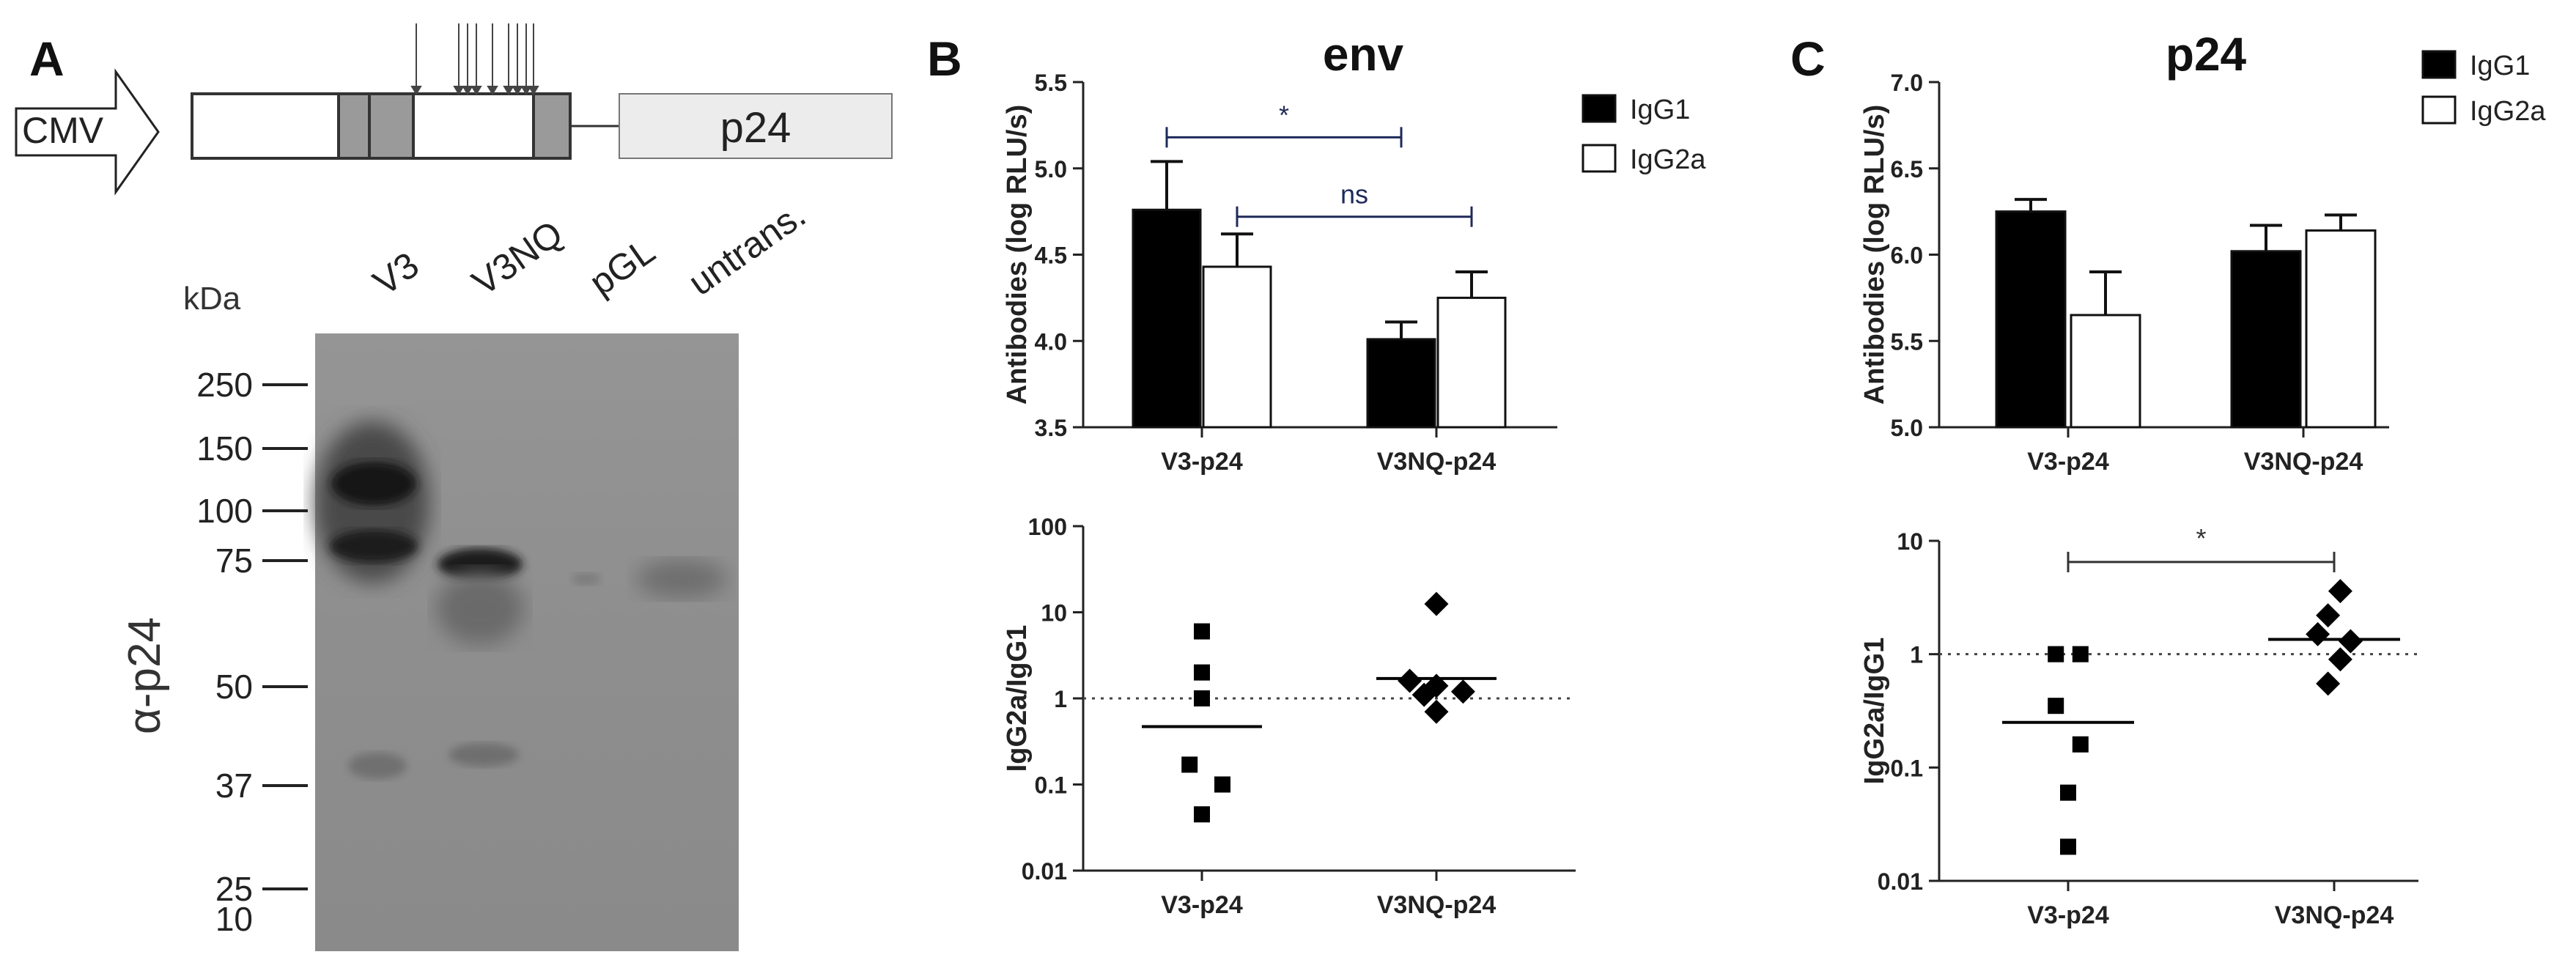 This screenshot has height=971, width=2576. What do you see at coordinates (1808, 59) in the screenshot?
I see `panel-label-c: C` at bounding box center [1808, 59].